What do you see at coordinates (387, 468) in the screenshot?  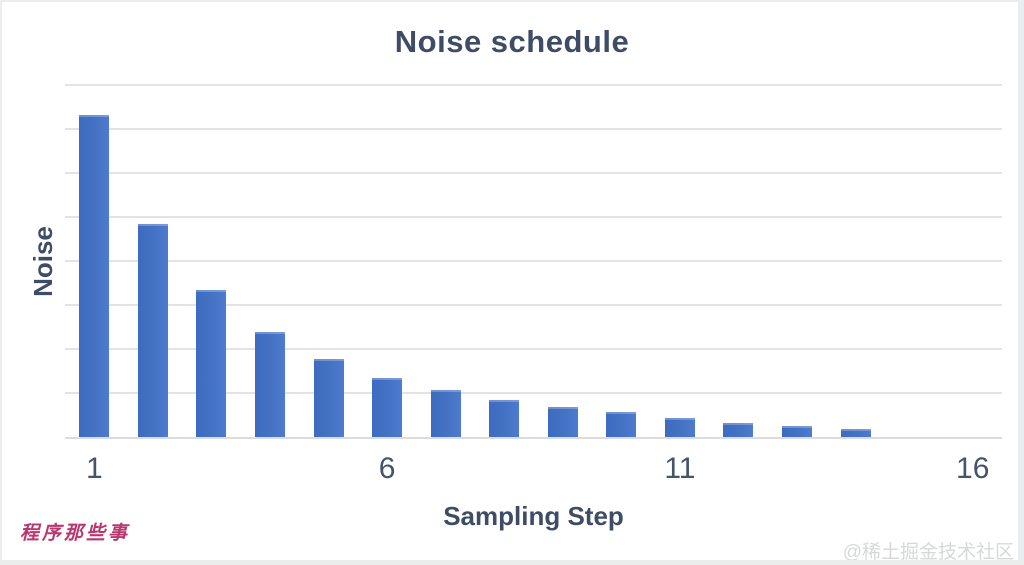 I see `x-tick-label-6: 6` at bounding box center [387, 468].